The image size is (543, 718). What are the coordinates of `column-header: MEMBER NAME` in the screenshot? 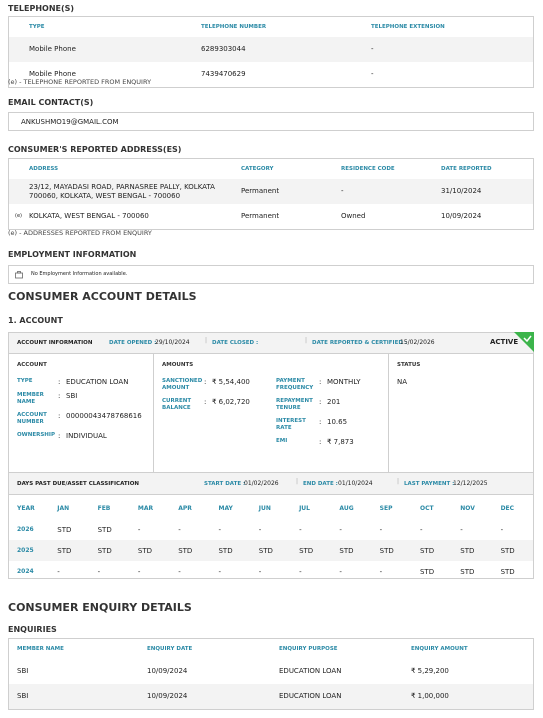 It's located at (40, 649).